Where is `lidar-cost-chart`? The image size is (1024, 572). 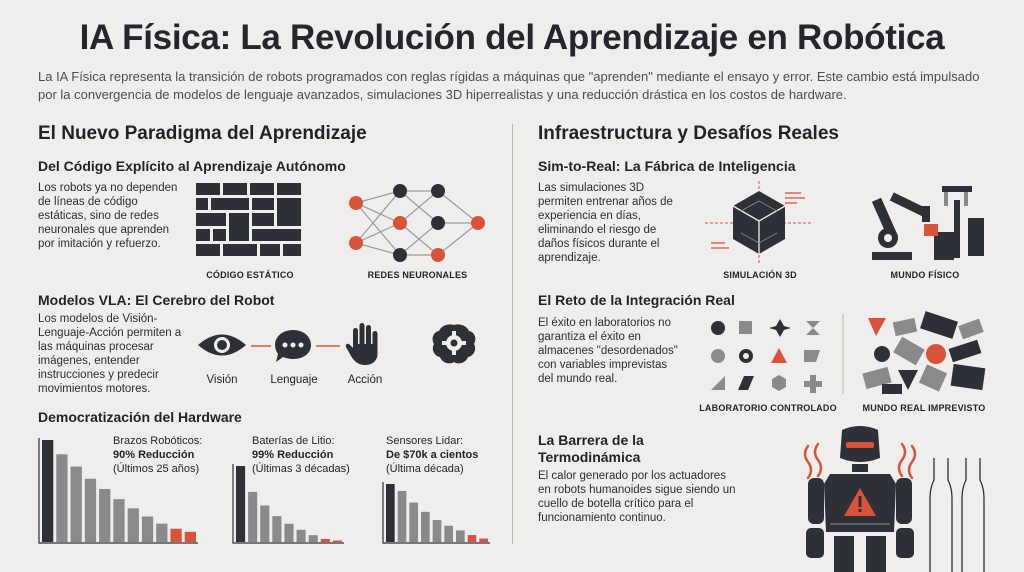 lidar-cost-chart is located at coordinates (436, 513).